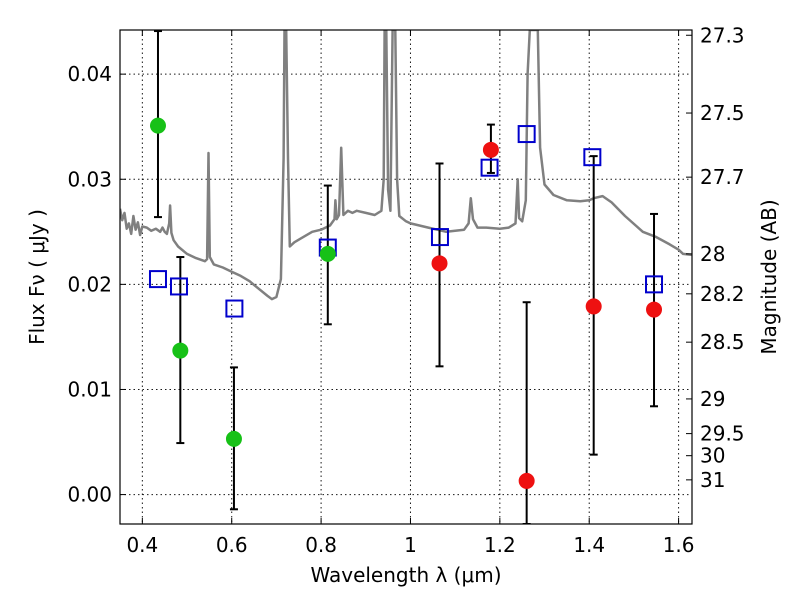 The height and width of the screenshot is (600, 800). What do you see at coordinates (89, 74) in the screenshot?
I see `y-tick-label: 0.04` at bounding box center [89, 74].